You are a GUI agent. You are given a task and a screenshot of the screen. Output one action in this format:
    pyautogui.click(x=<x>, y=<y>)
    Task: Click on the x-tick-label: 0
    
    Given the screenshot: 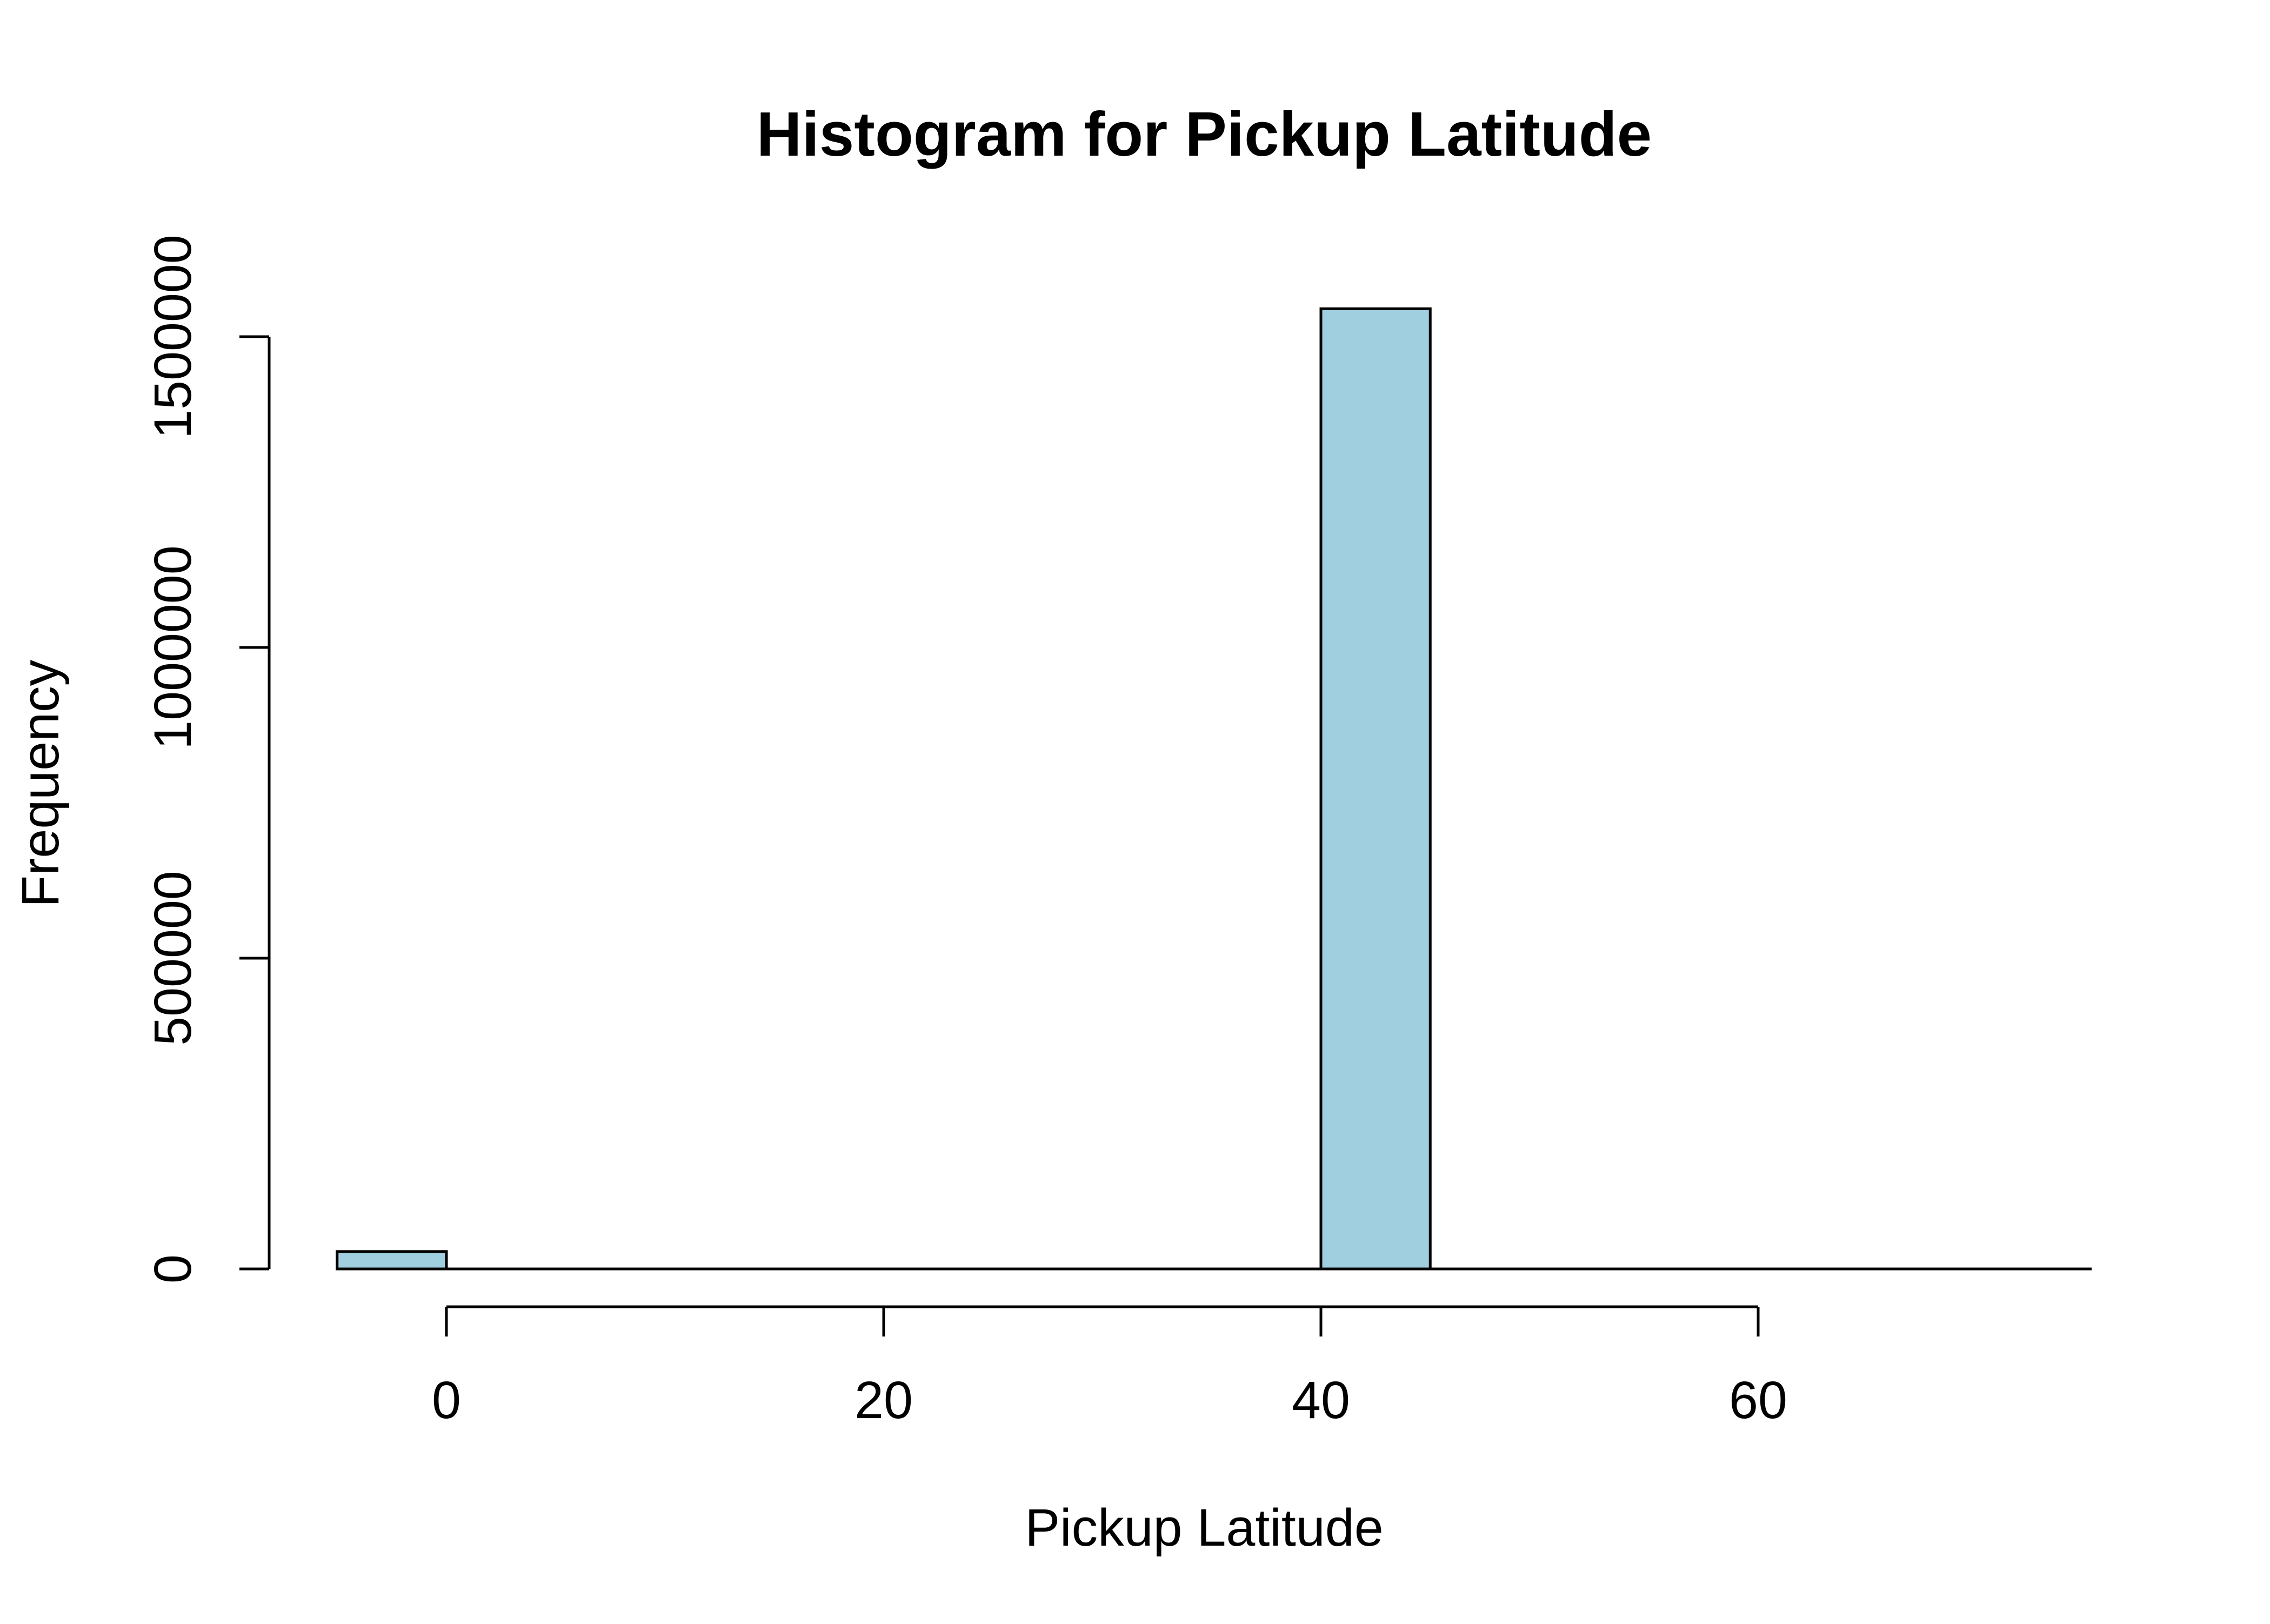 What is the action you would take?
    pyautogui.click(x=446, y=1400)
    